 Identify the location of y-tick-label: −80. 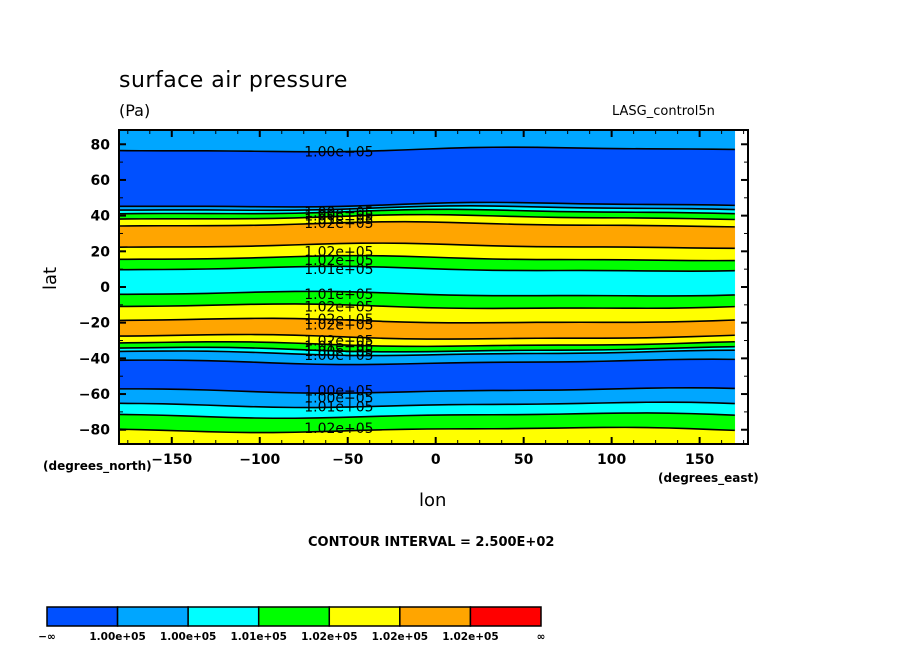
(94, 431).